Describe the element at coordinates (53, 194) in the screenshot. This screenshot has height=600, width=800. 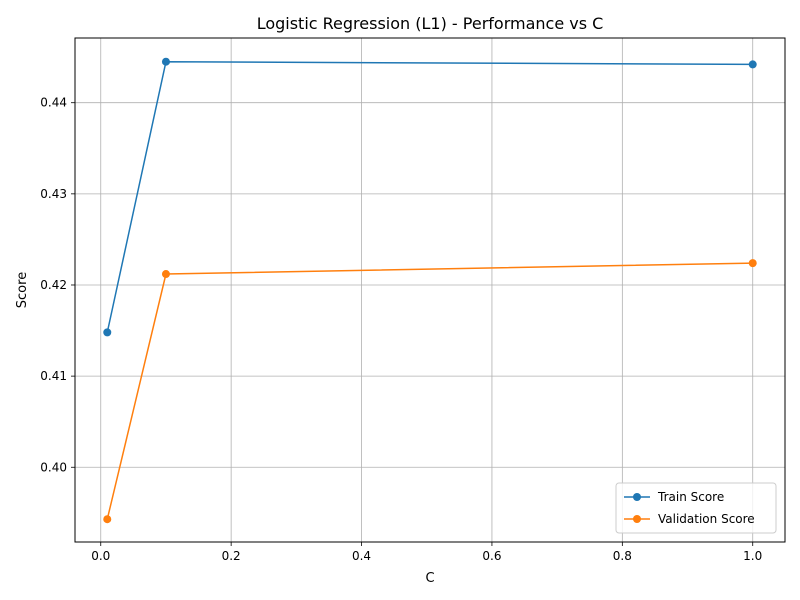
I see `y-tick-label: 0.43` at that location.